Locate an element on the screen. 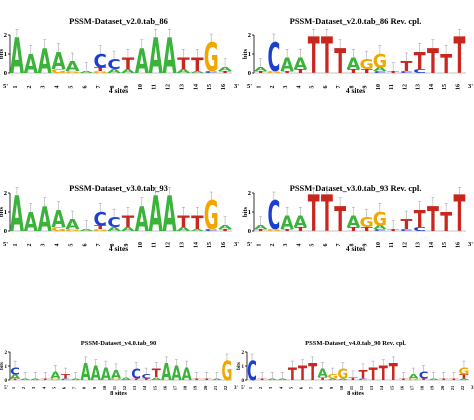  position-label: 20 is located at coordinates (442, 387).